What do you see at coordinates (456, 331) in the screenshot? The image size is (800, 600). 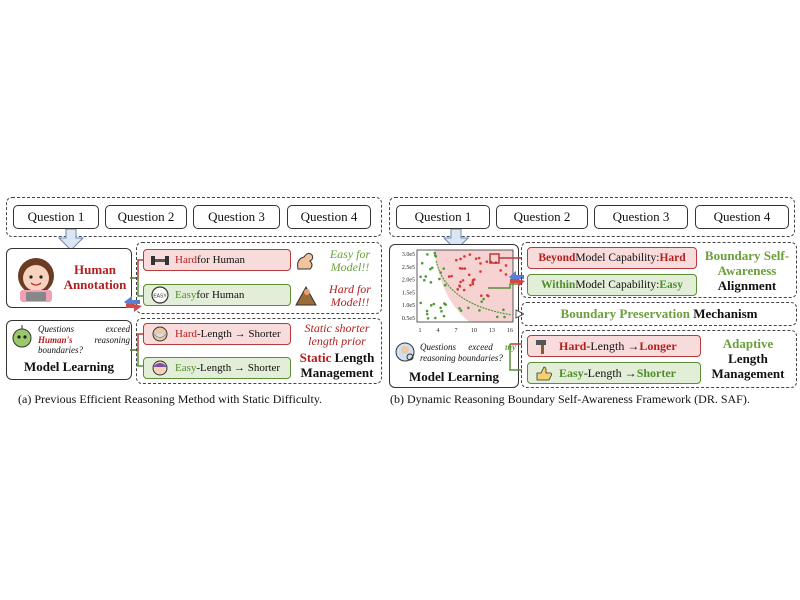 I see `x-tick-label: 7` at bounding box center [456, 331].